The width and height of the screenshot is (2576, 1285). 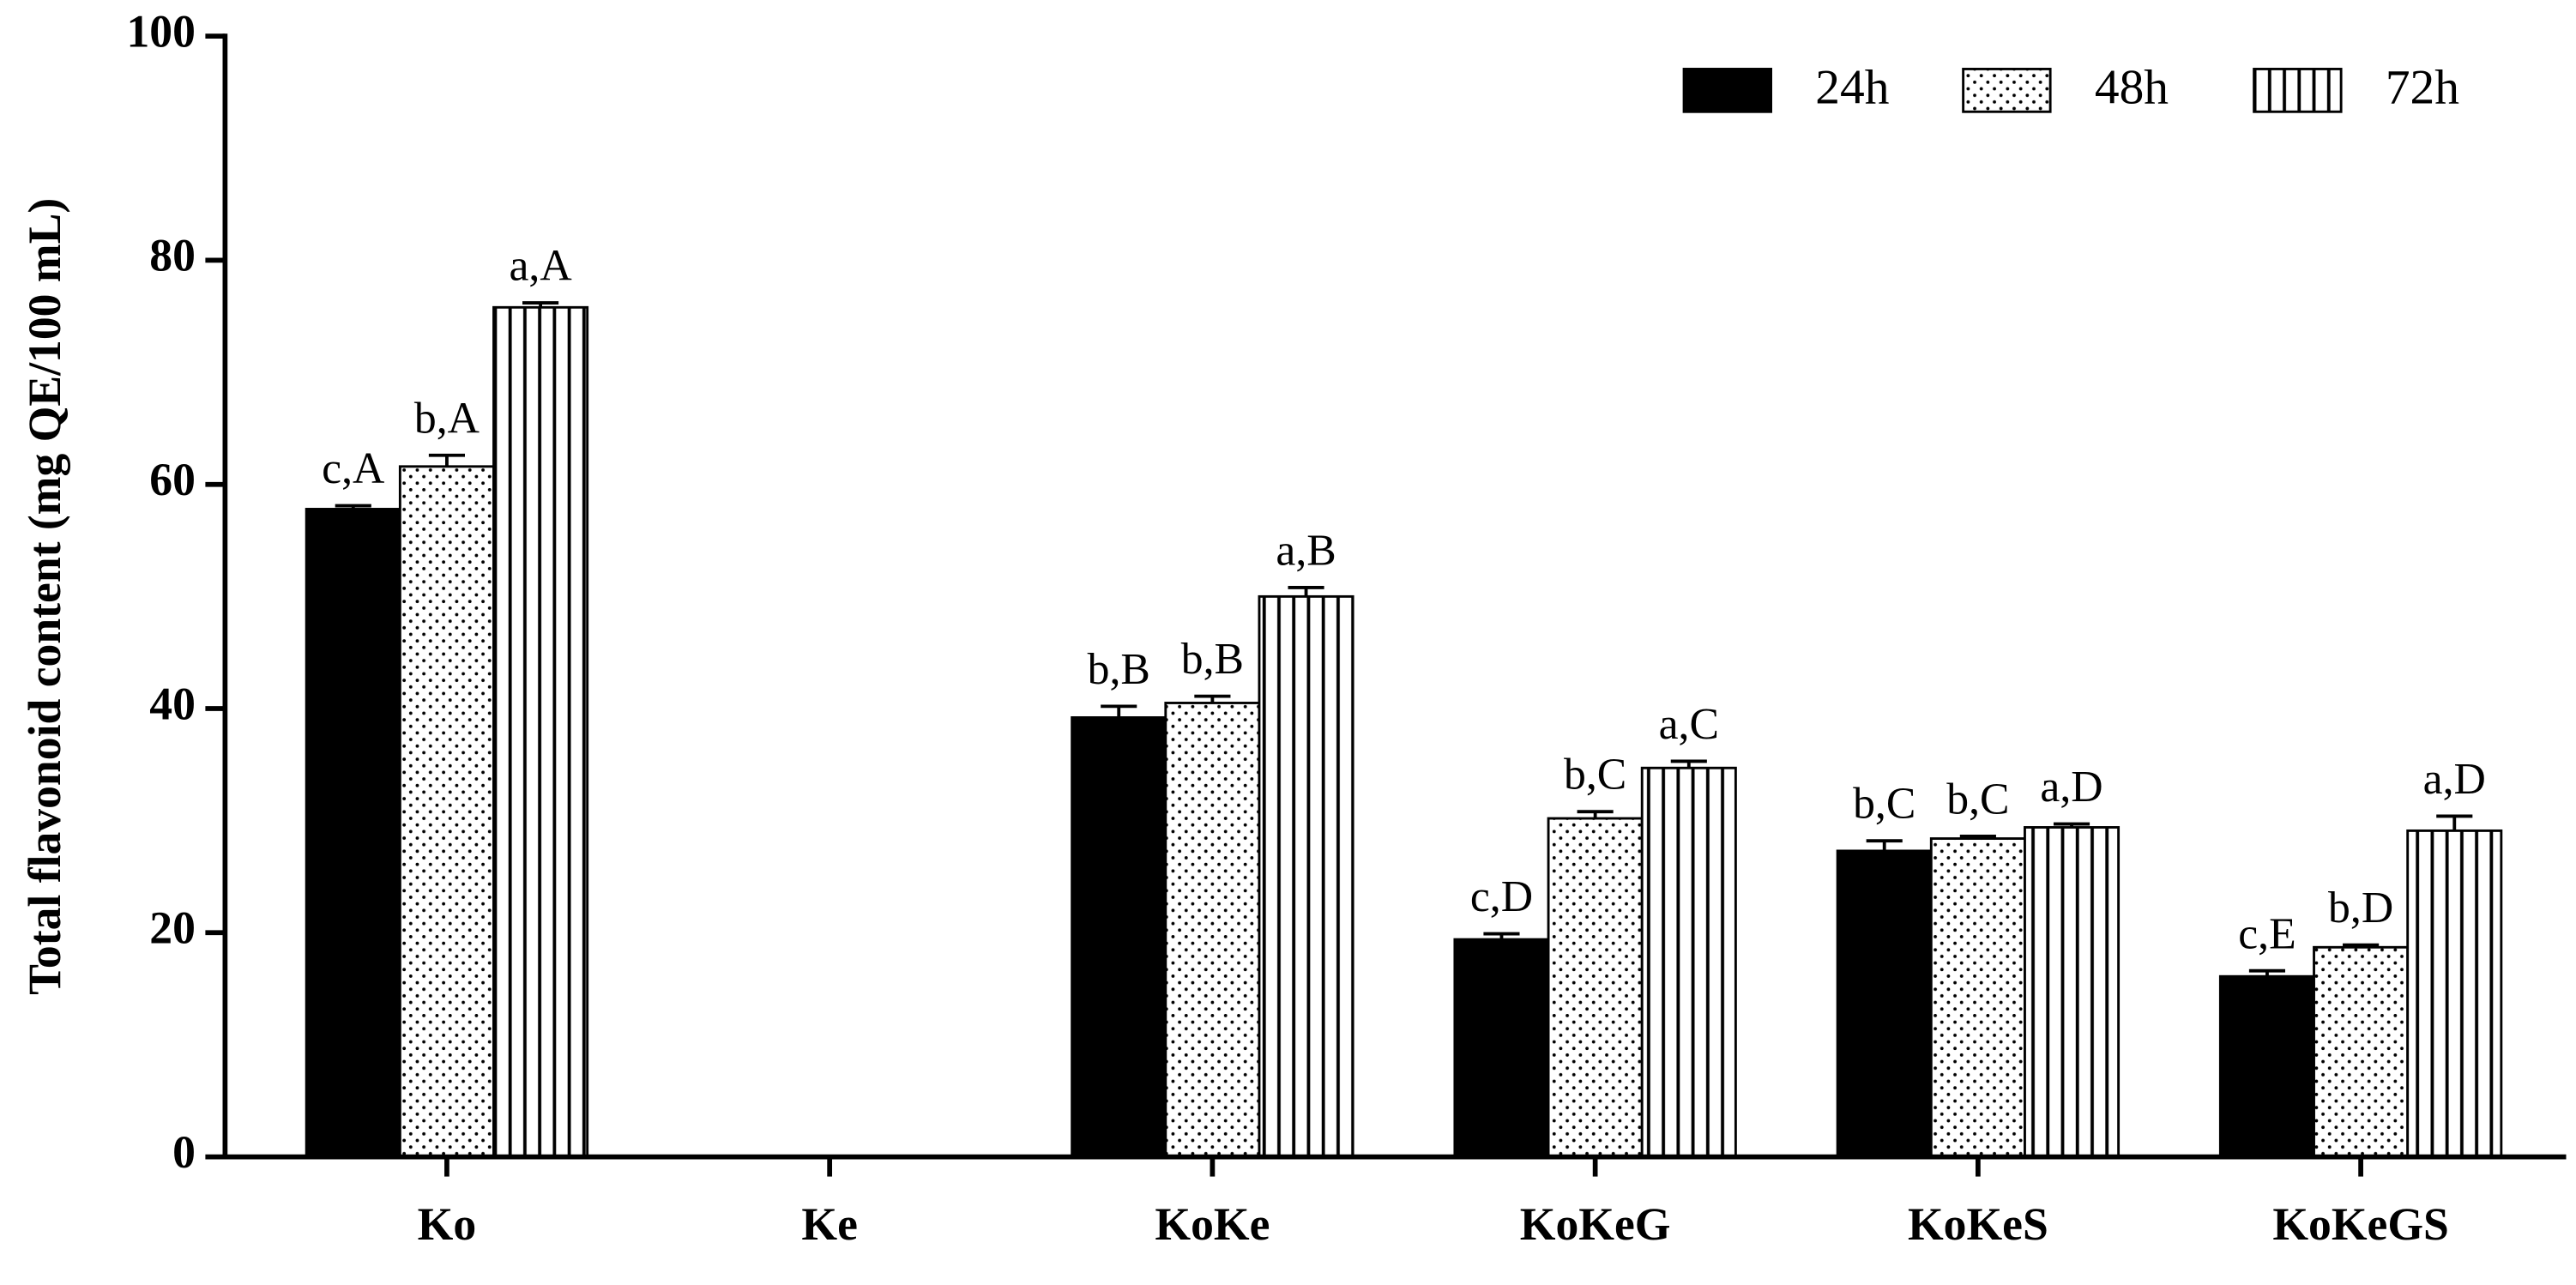 What do you see at coordinates (829, 1224) in the screenshot?
I see `x-tick-label: Ke` at bounding box center [829, 1224].